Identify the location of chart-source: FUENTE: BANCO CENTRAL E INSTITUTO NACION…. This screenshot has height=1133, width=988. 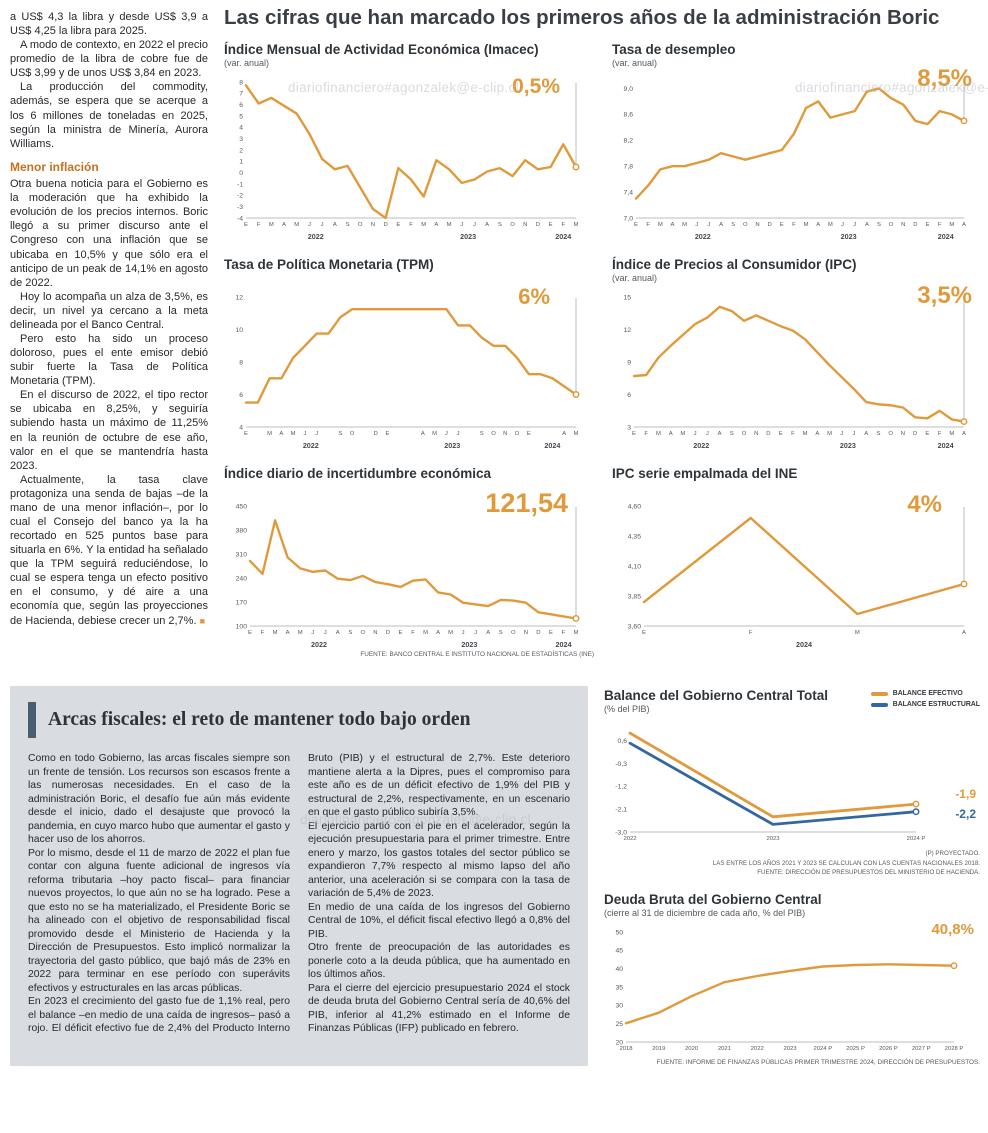
(477, 654).